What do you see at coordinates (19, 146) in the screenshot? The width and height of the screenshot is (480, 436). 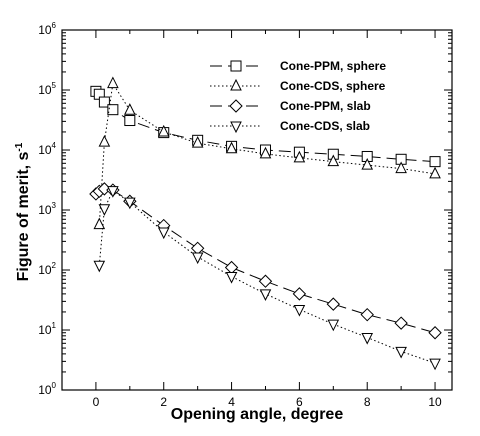 I see `y-axis-label-superscript: -1` at bounding box center [19, 146].